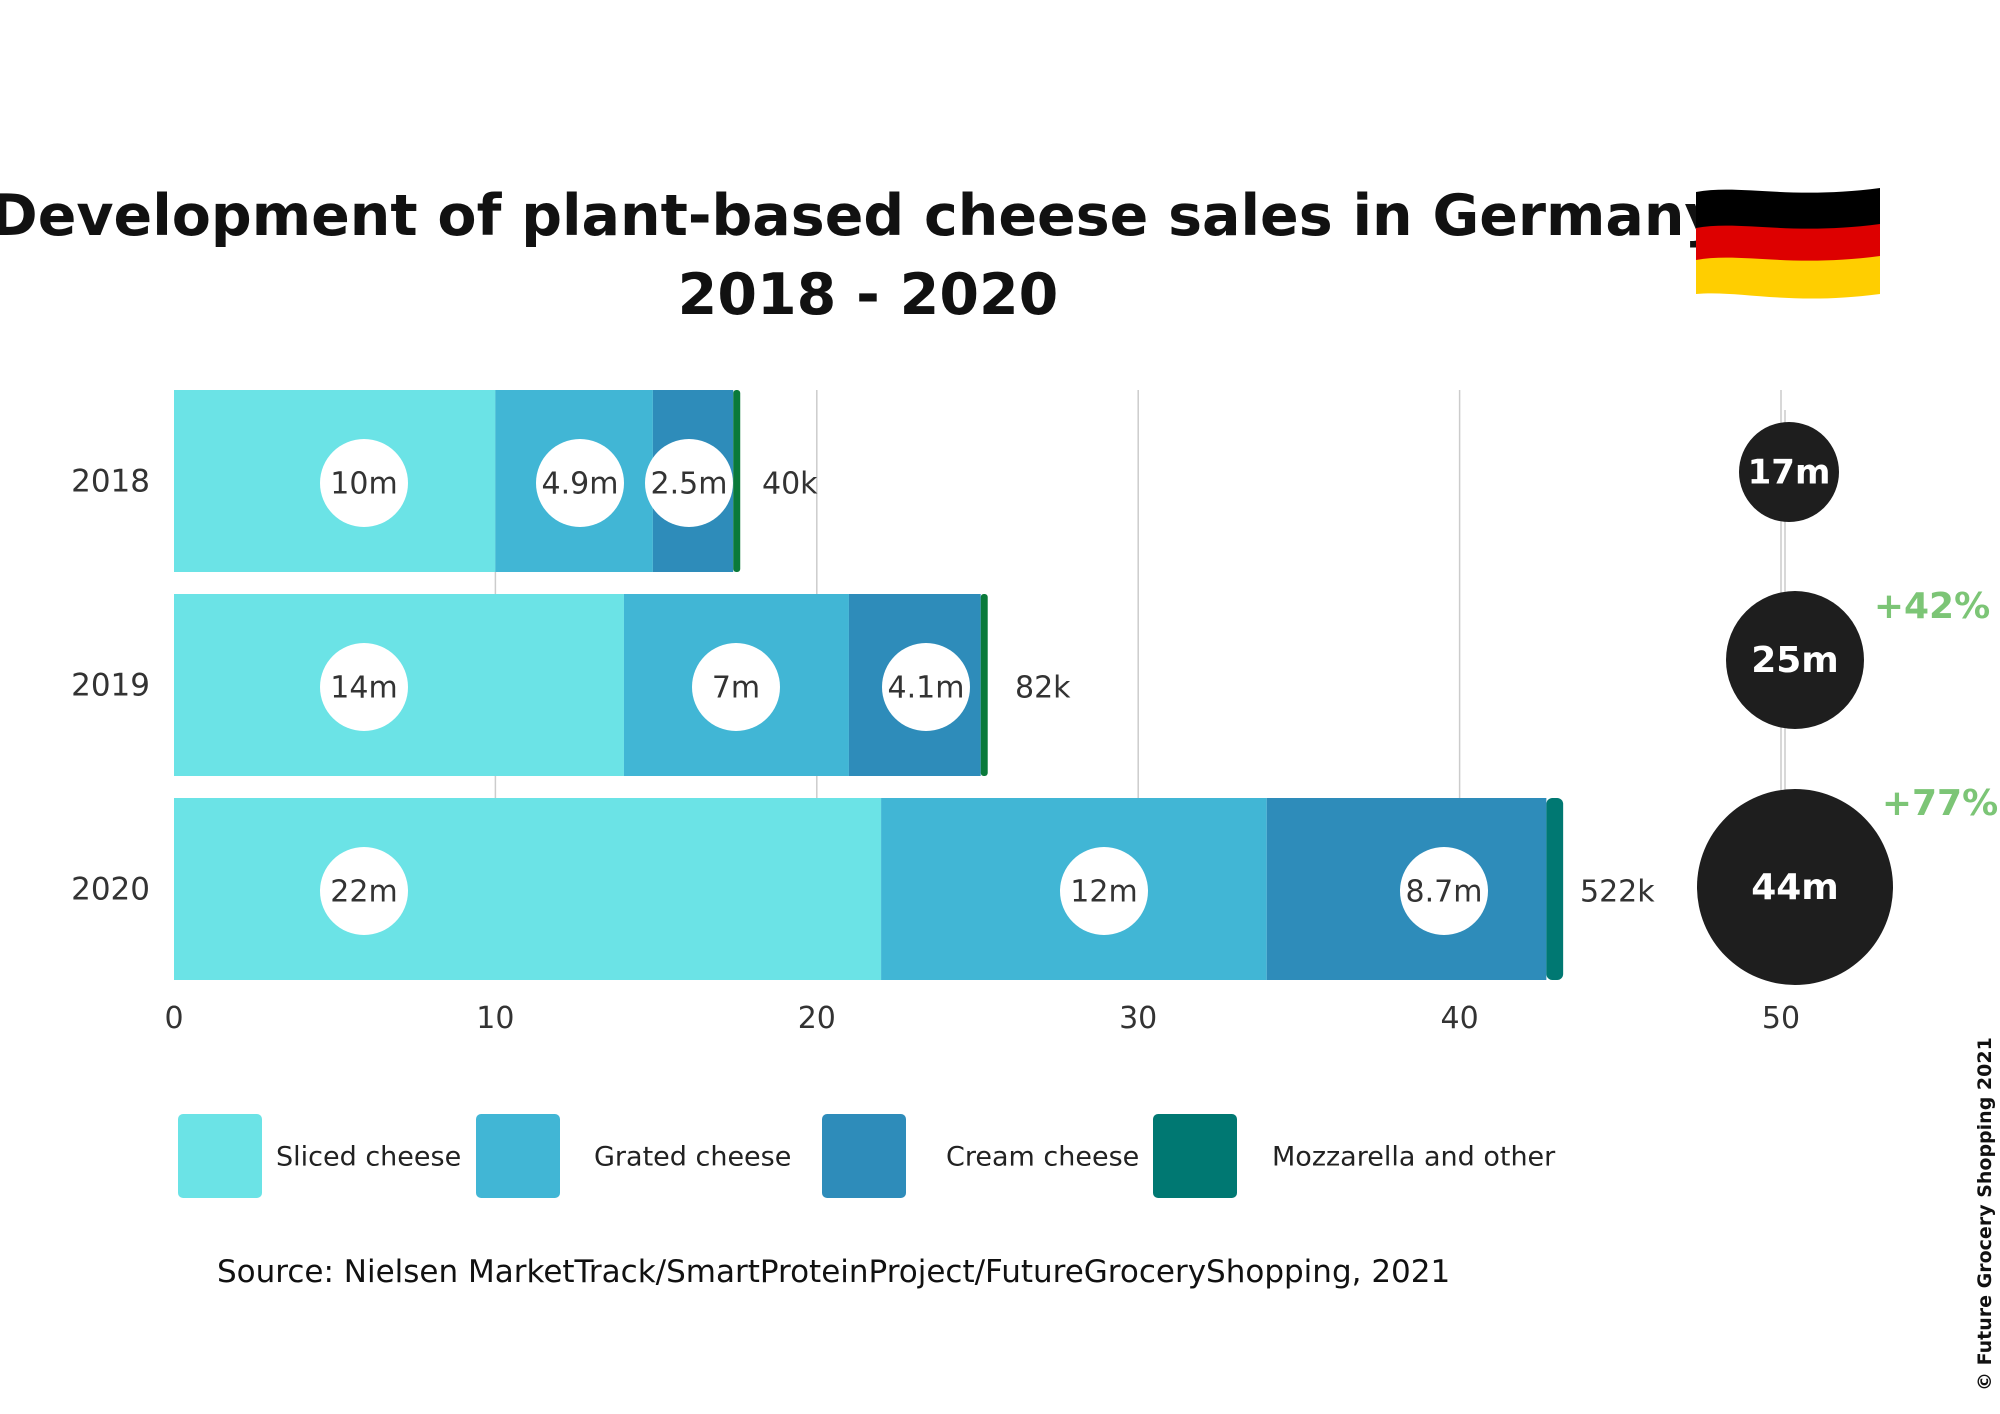  I want to click on x-tick-label: 50, so click(1781, 1018).